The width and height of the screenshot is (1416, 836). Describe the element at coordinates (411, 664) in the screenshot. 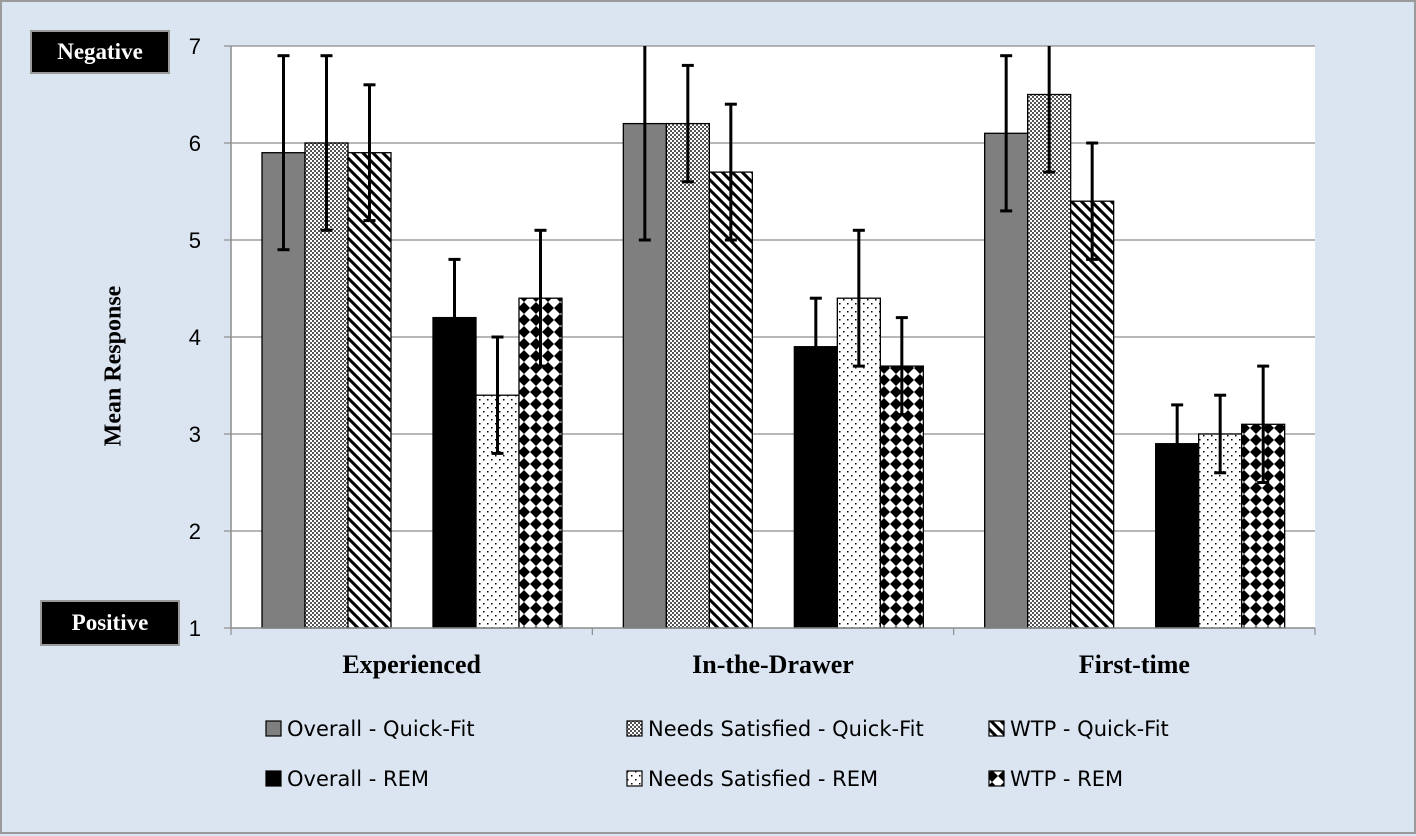

I see `category-label: Experienced` at that location.